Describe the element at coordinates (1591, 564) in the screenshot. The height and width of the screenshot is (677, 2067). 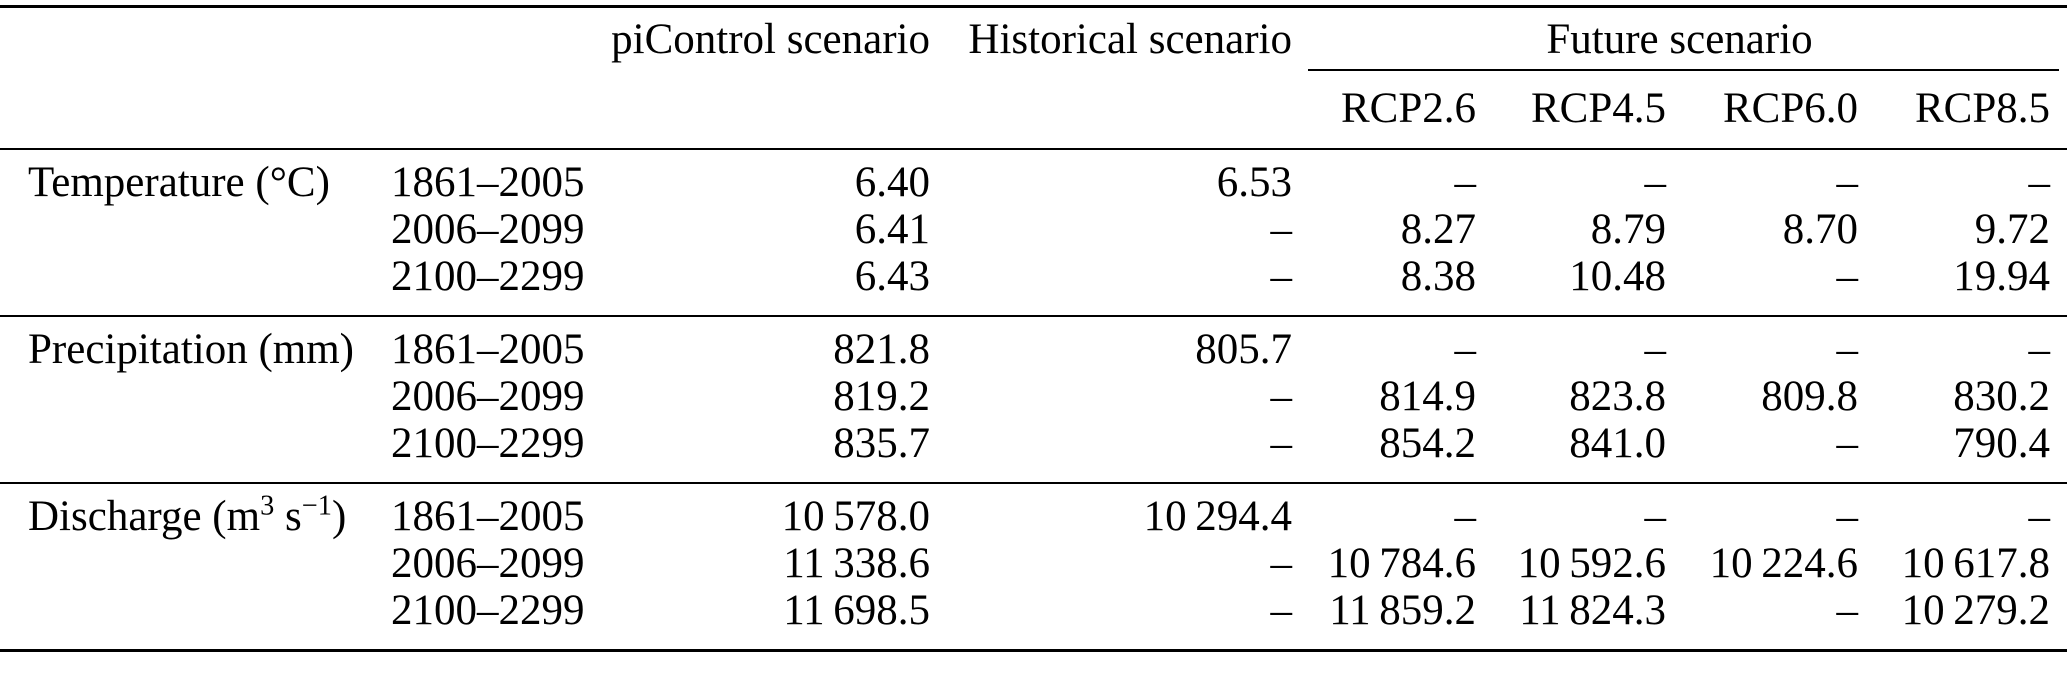
I see `cell-rcp45: 10 592.6` at that location.